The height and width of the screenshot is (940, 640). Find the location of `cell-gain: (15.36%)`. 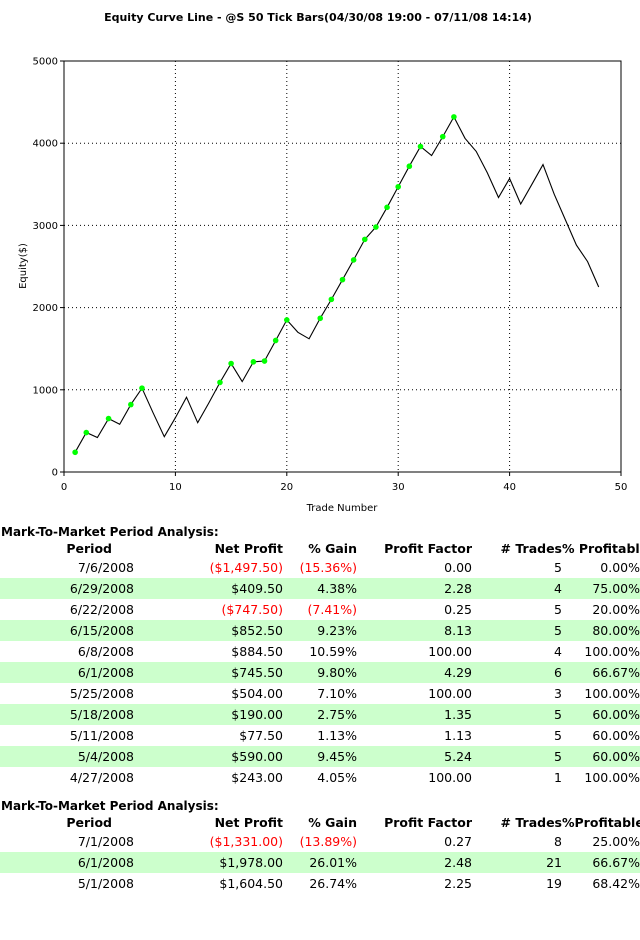

cell-gain: (15.36%) is located at coordinates (328, 567).